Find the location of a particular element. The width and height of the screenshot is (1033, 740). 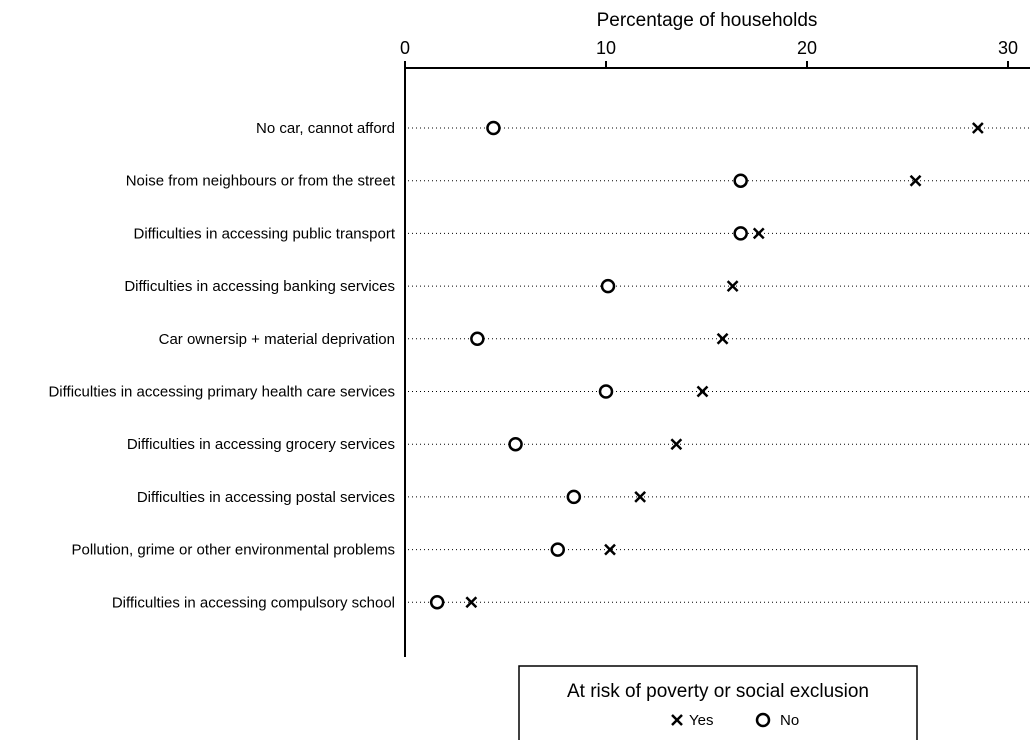

x-tick-label: 0 is located at coordinates (405, 48).